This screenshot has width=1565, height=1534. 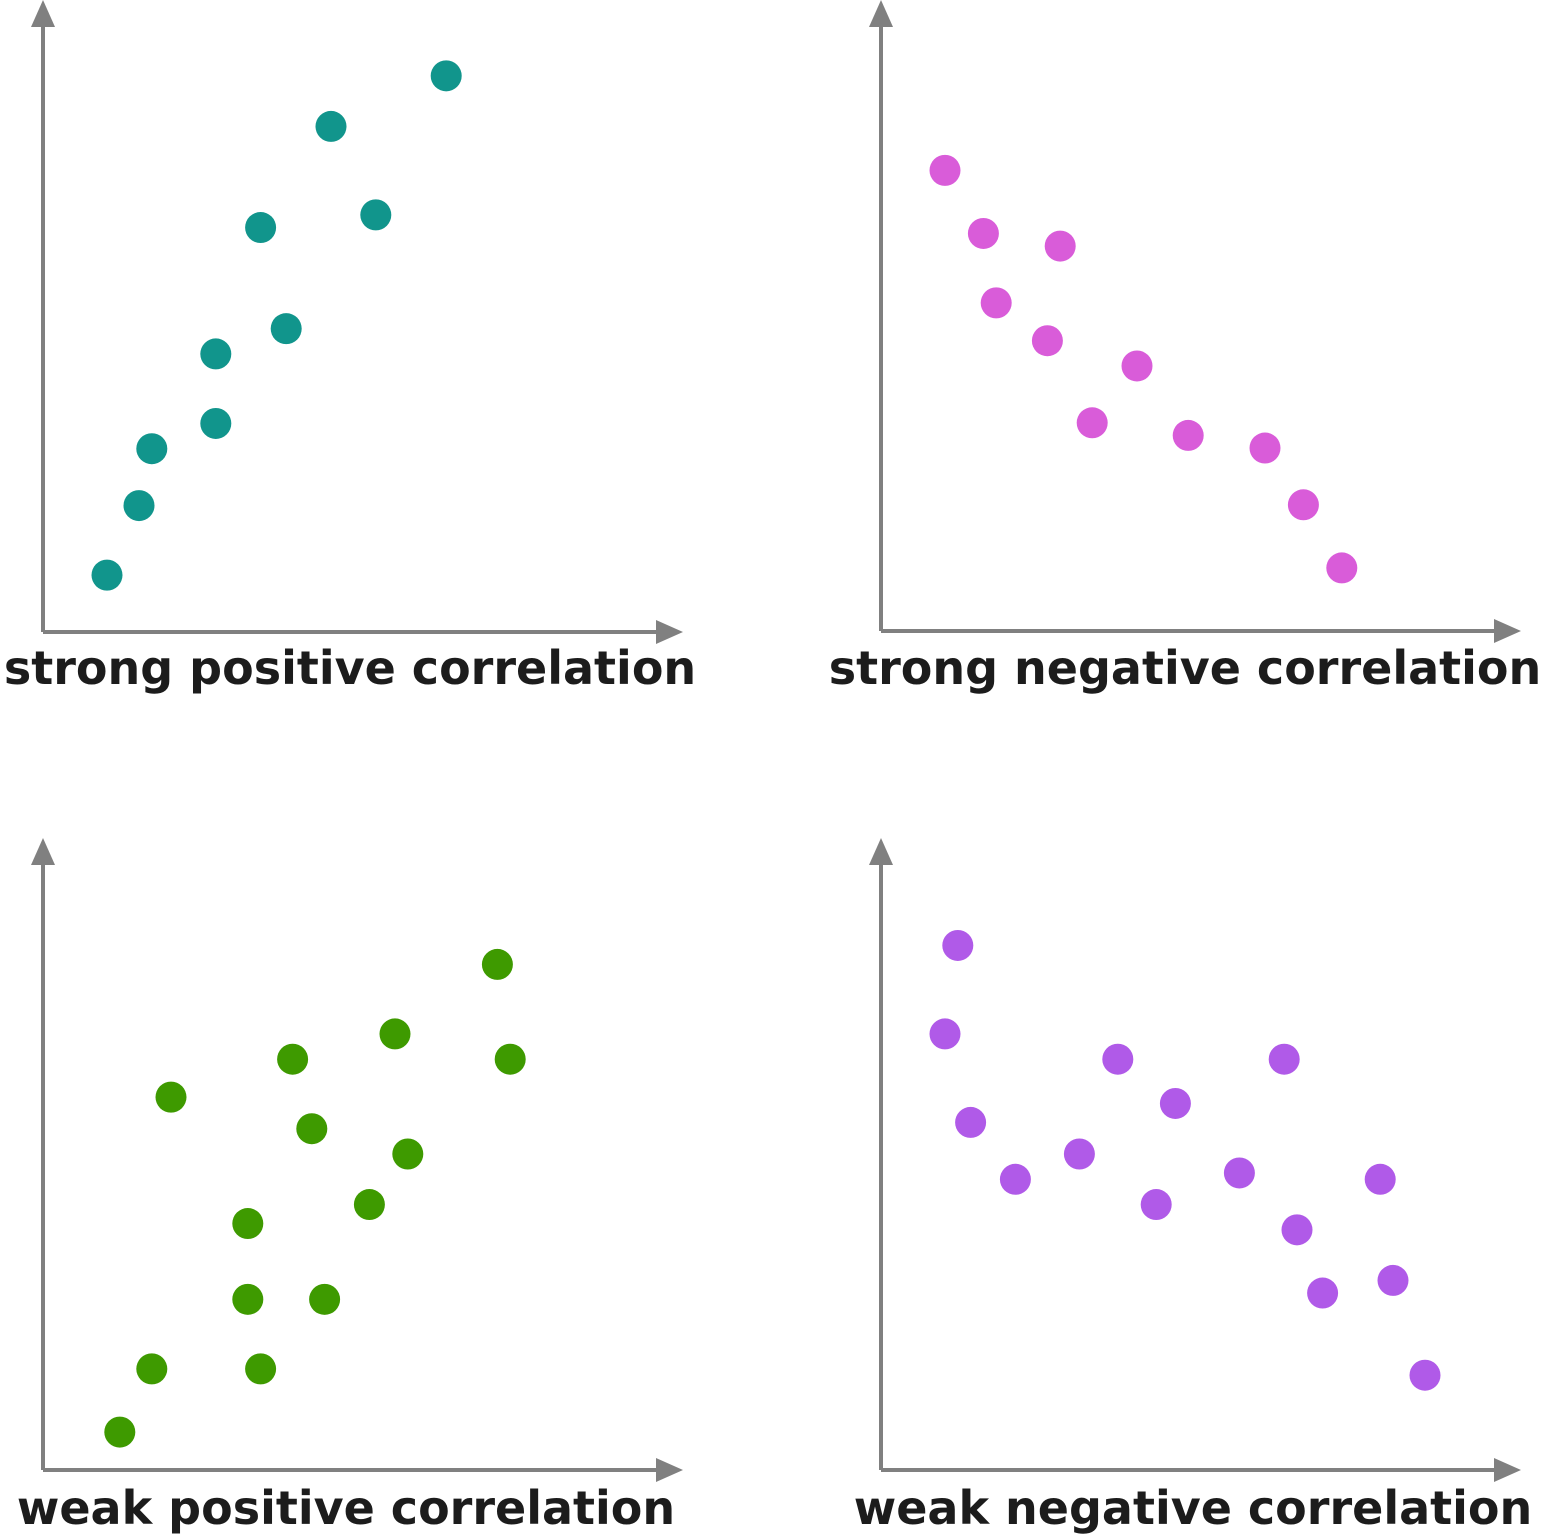 What do you see at coordinates (1185, 668) in the screenshot?
I see `chart-caption: strong negative correlation` at bounding box center [1185, 668].